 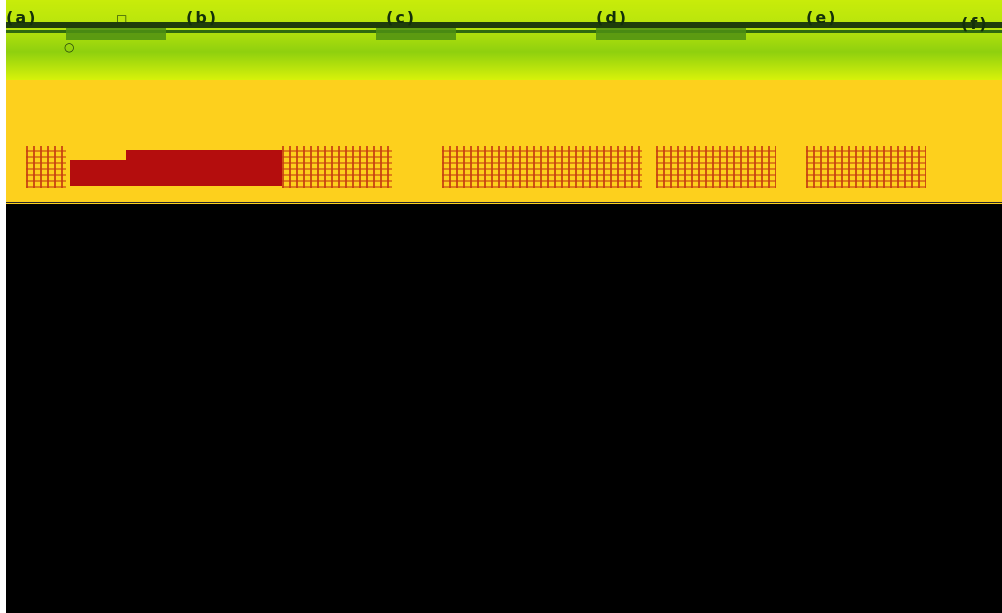 I want to click on panel-label-b: (b), so click(x=202, y=17).